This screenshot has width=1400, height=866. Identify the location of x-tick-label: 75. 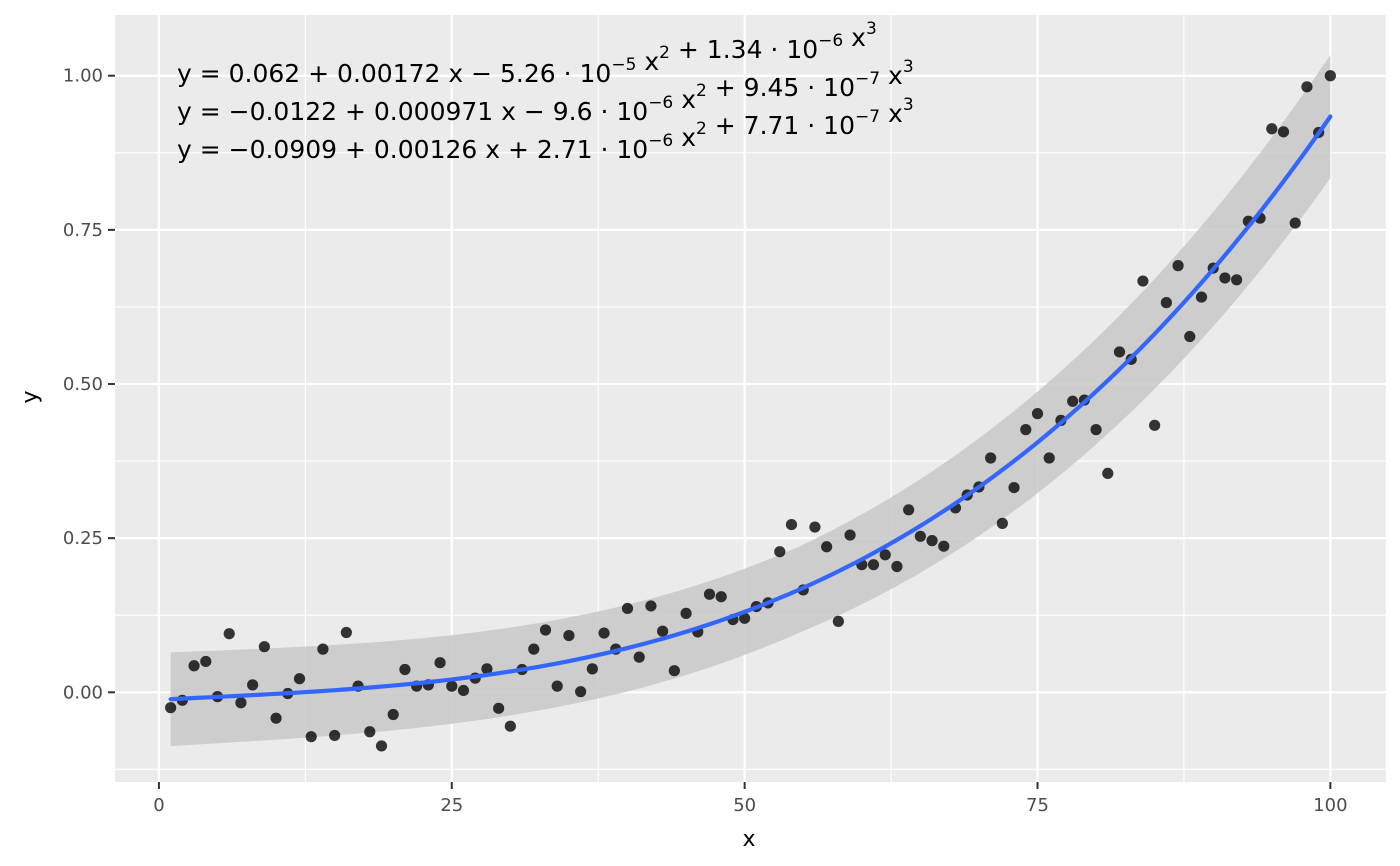
(1037, 805).